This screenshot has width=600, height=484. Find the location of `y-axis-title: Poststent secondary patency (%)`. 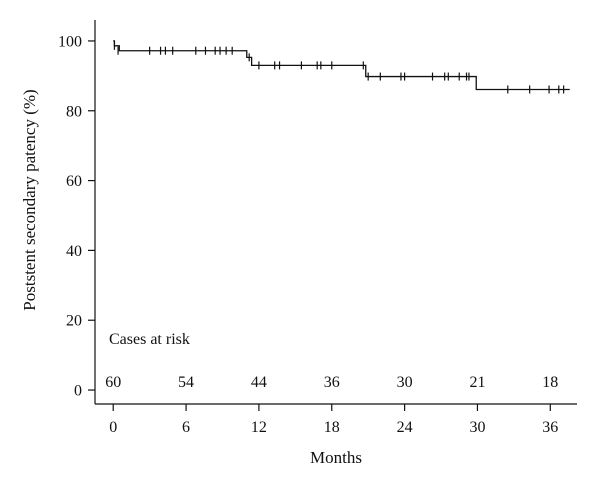

y-axis-title: Poststent secondary patency (%) is located at coordinates (29, 199).